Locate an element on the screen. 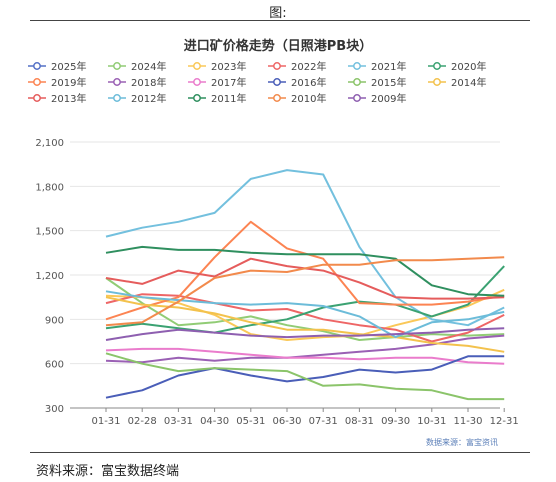 The width and height of the screenshot is (556, 482). x-tick-label: 06-30 is located at coordinates (286, 421).